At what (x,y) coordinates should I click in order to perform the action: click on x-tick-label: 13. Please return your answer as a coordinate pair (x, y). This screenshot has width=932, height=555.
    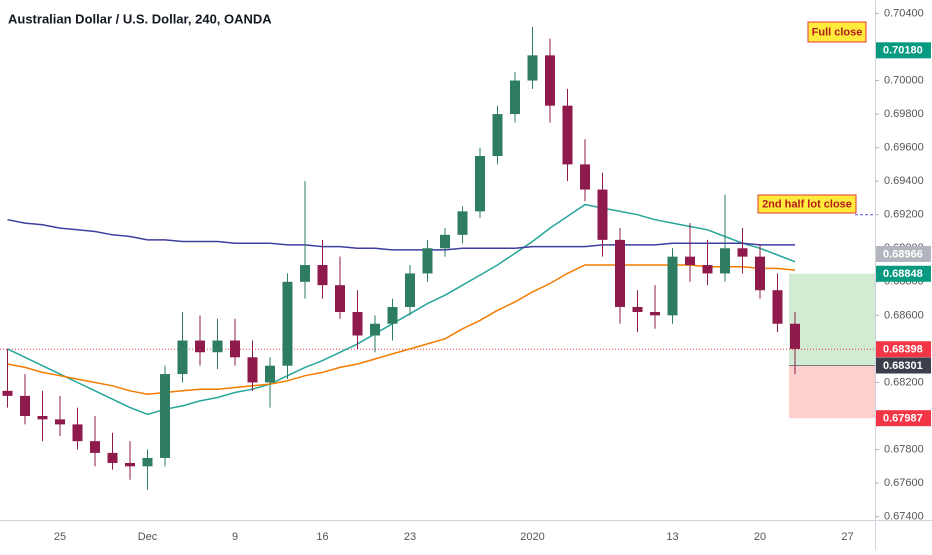
    Looking at the image, I should click on (672, 537).